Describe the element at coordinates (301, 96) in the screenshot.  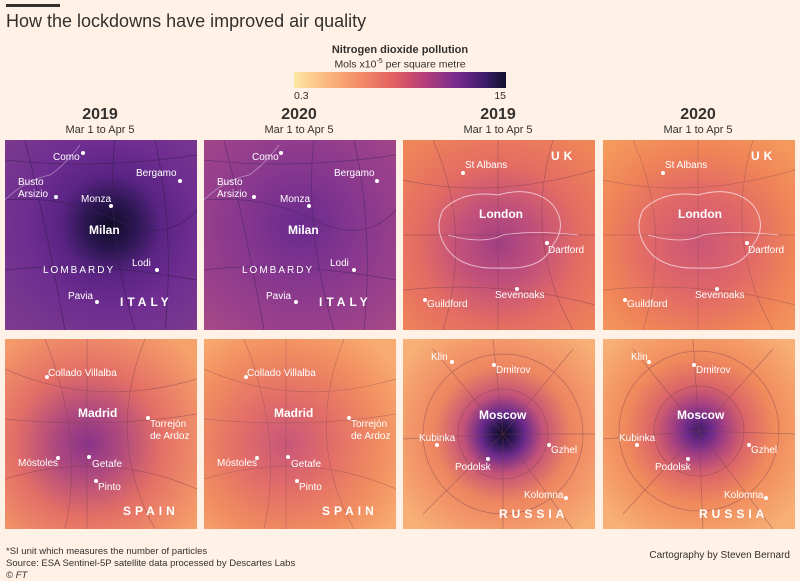
I see `legend-min: 0.3` at that location.